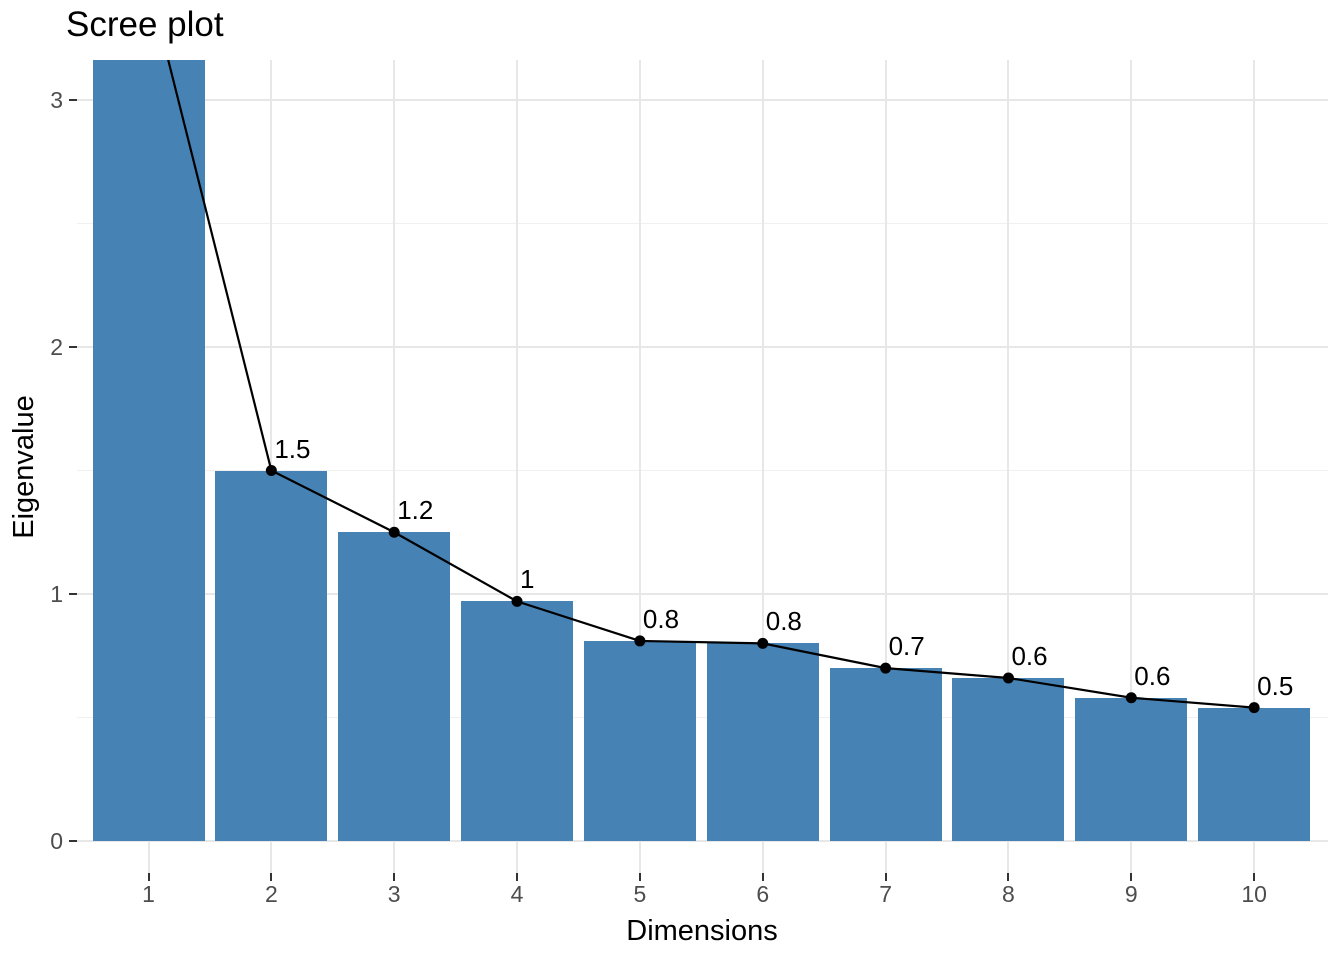 This screenshot has width=1344, height=960. I want to click on value-label-dim-3: 1.2, so click(415, 510).